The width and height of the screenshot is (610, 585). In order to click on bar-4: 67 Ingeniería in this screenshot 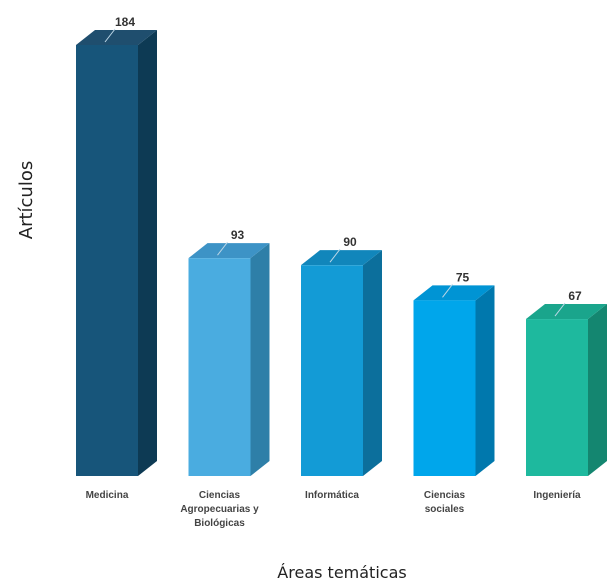, I will do `click(566, 395)`.